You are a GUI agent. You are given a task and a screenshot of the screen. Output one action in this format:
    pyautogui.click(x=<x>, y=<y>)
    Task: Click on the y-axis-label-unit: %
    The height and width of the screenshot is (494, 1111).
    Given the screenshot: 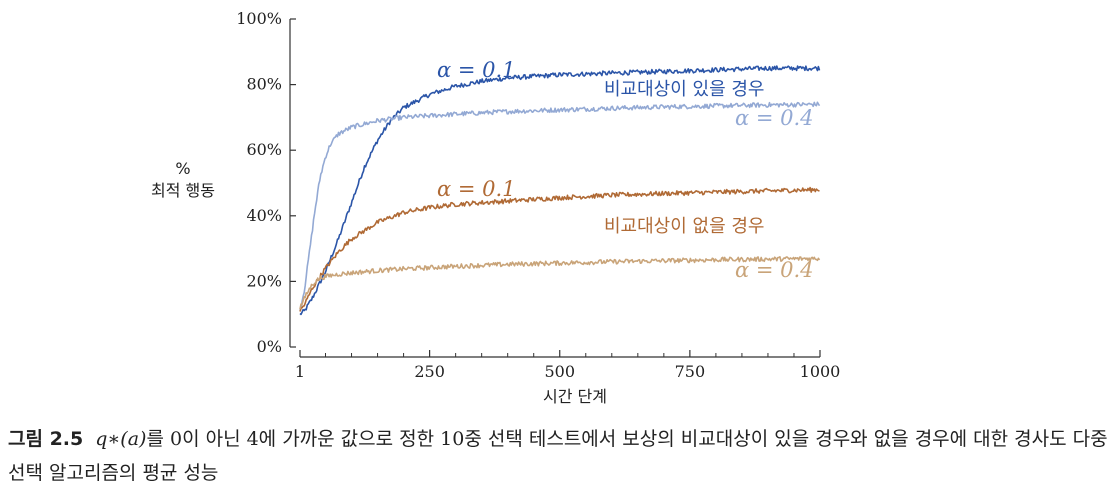 What is the action you would take?
    pyautogui.click(x=183, y=168)
    